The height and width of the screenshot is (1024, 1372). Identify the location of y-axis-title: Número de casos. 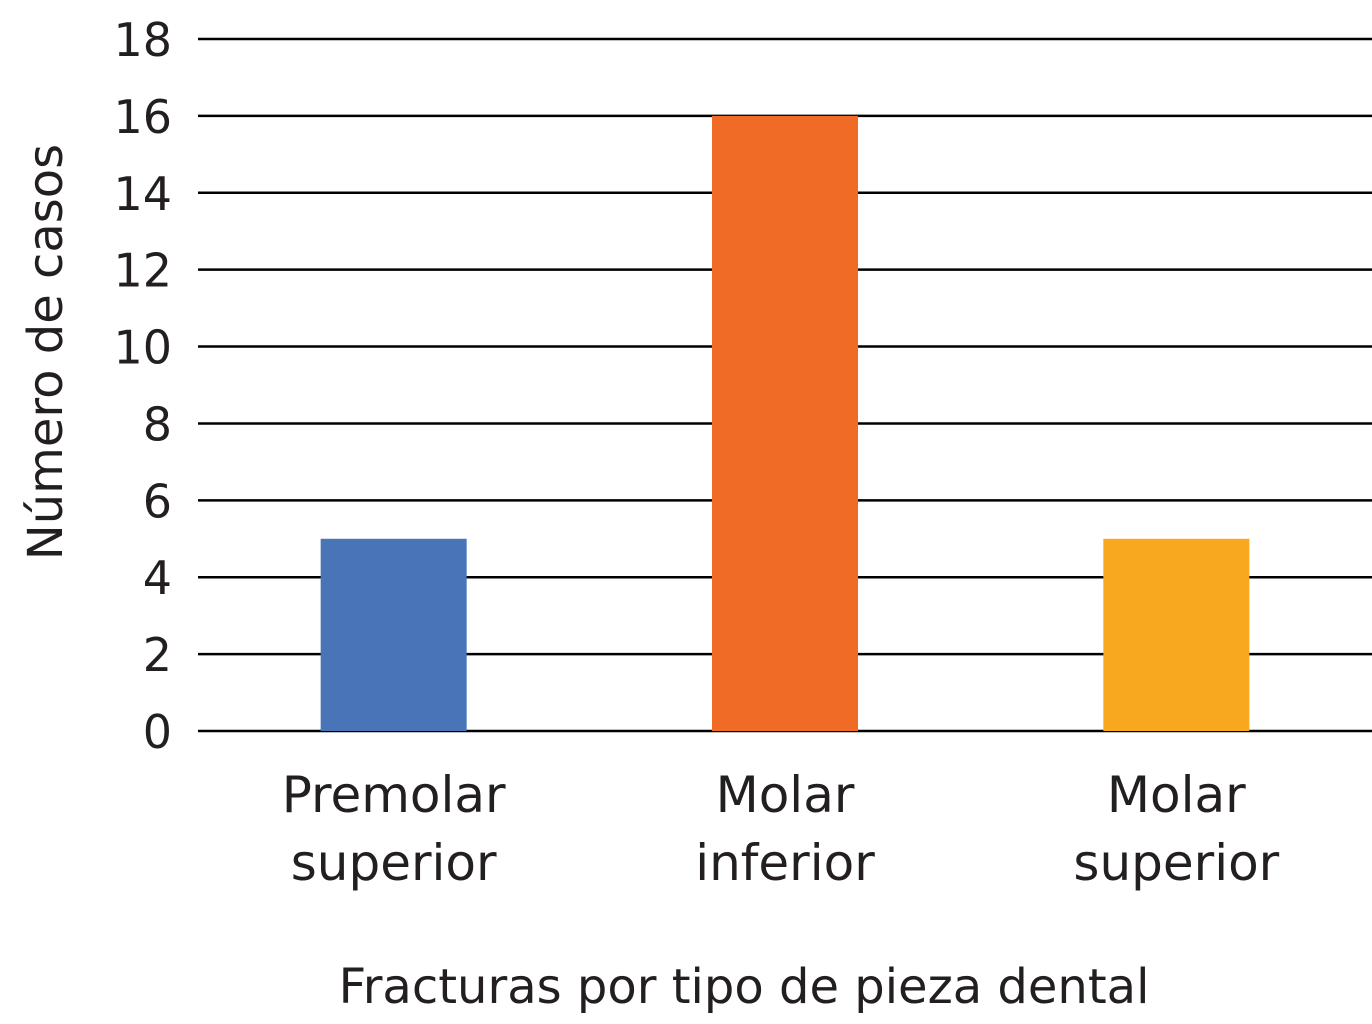
(46, 352).